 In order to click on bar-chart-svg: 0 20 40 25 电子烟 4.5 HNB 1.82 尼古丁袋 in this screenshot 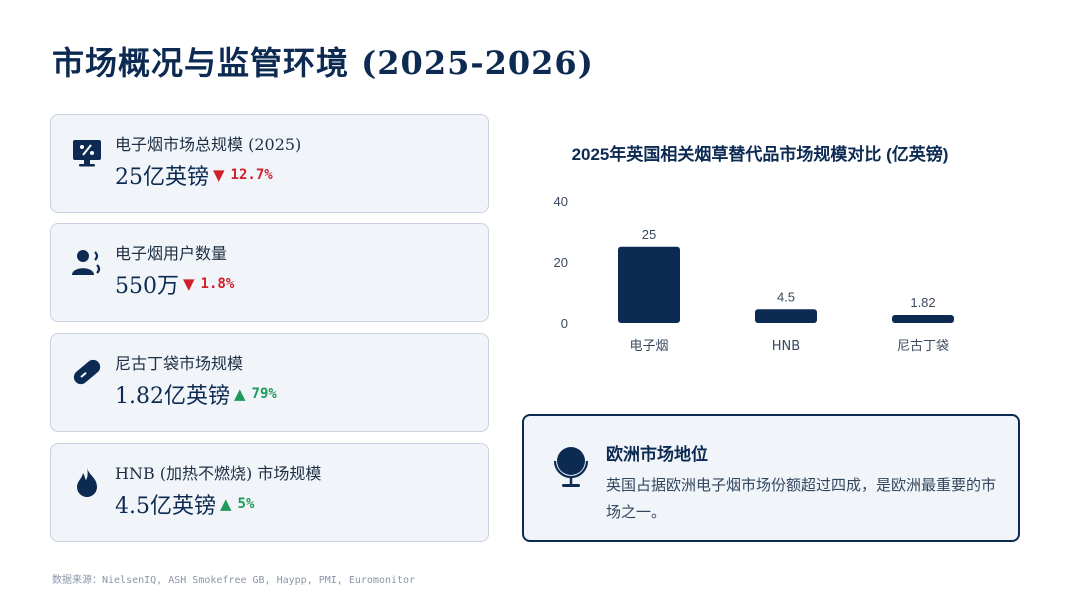, I will do `click(754, 274)`.